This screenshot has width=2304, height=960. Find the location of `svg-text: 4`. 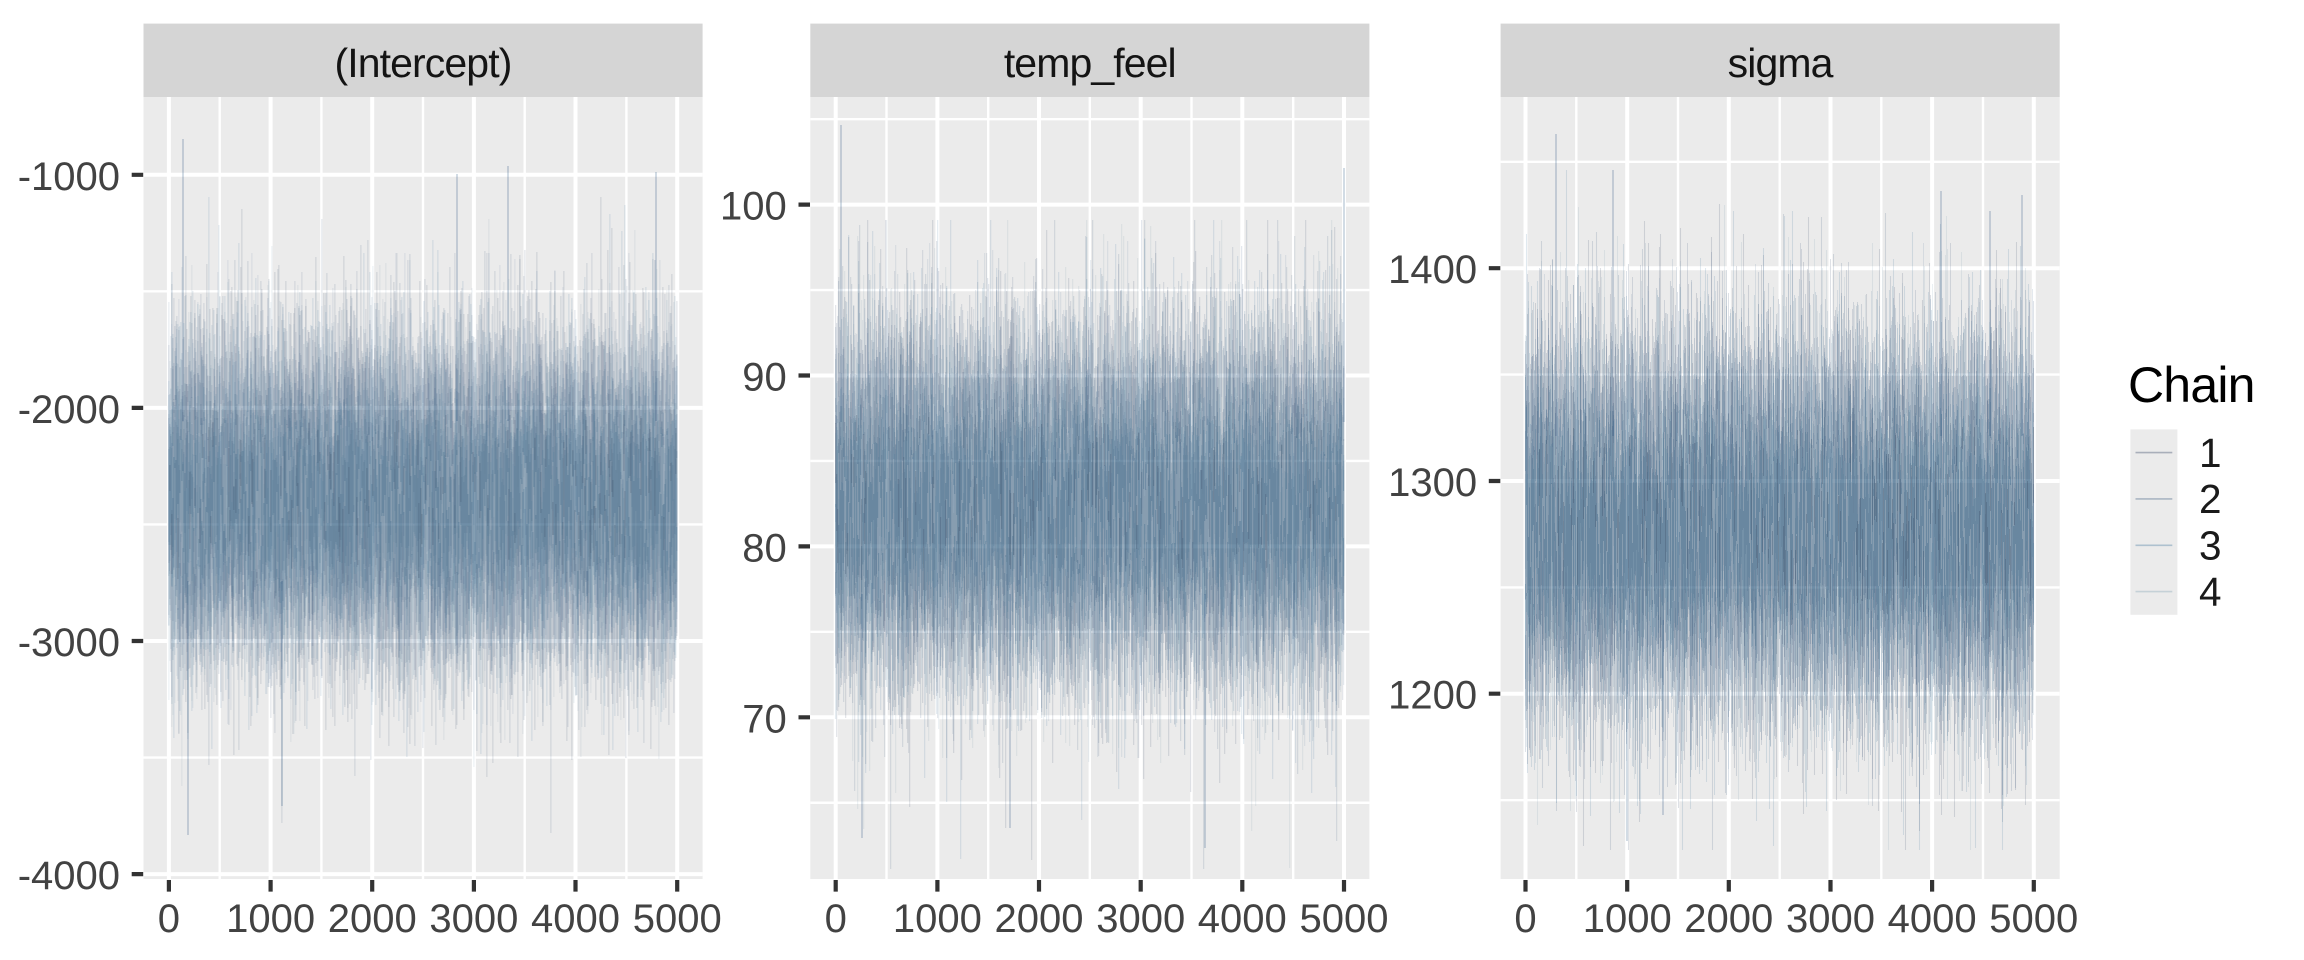

svg-text: 4 is located at coordinates (2210, 592).